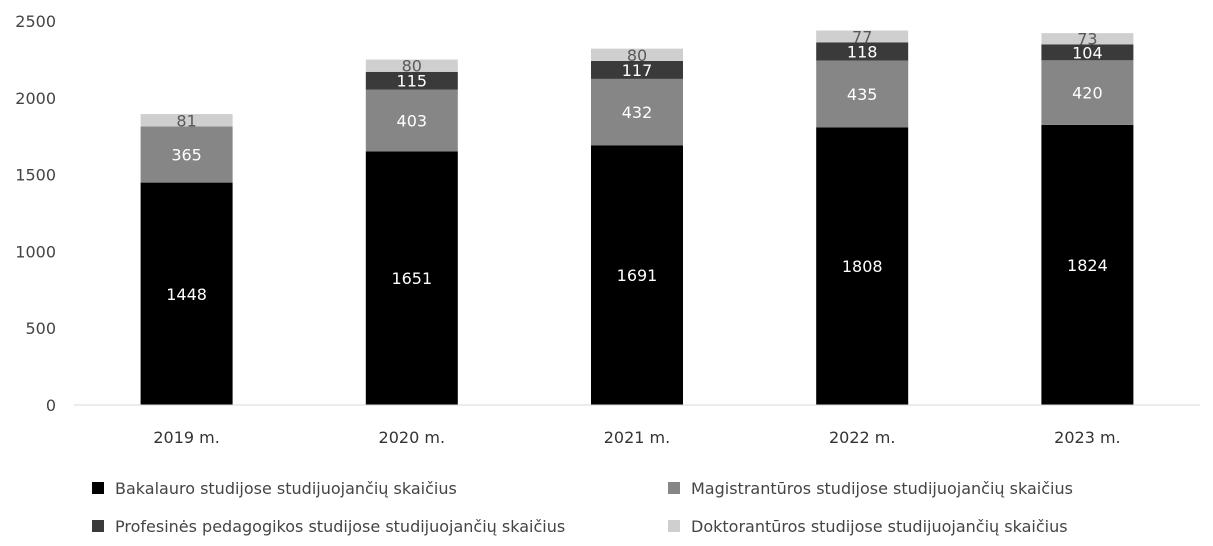  I want to click on y-tick-label: 500, so click(40, 328).